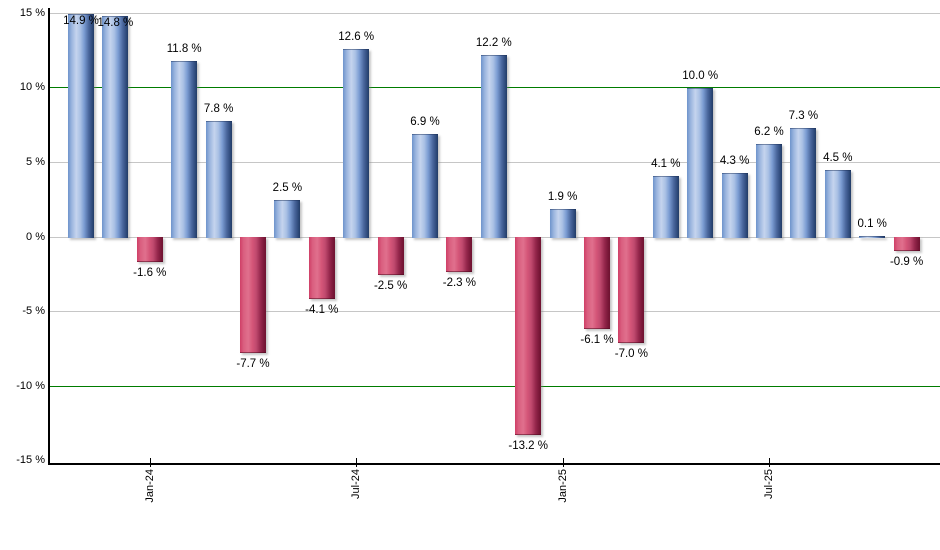  What do you see at coordinates (115, 22) in the screenshot?
I see `bar-value-label: 14.8 %` at bounding box center [115, 22].